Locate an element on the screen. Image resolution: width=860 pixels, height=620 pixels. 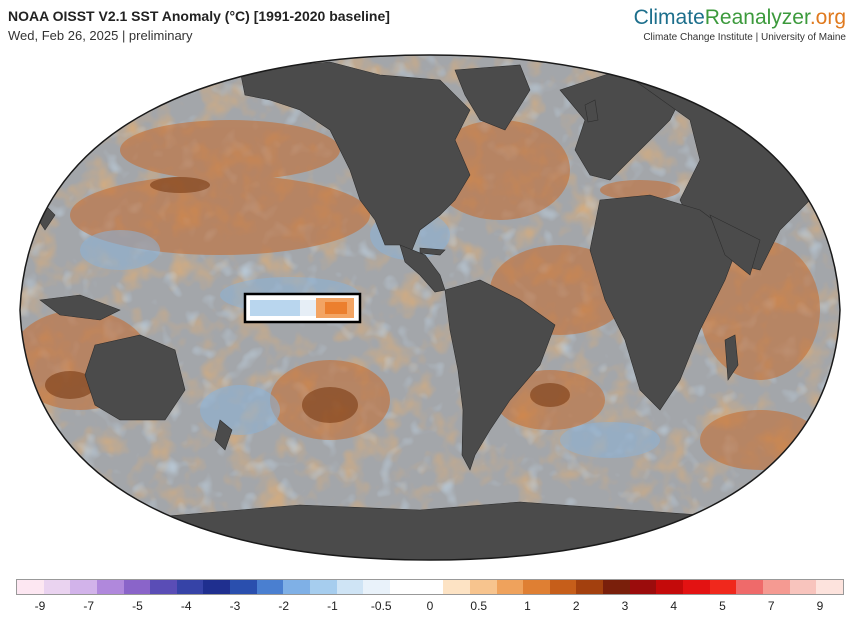
scale-tick-label: 2 is located at coordinates (576, 606).